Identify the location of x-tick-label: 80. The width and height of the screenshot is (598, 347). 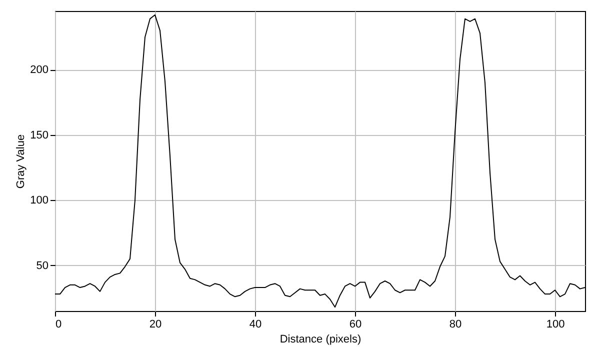
(455, 324).